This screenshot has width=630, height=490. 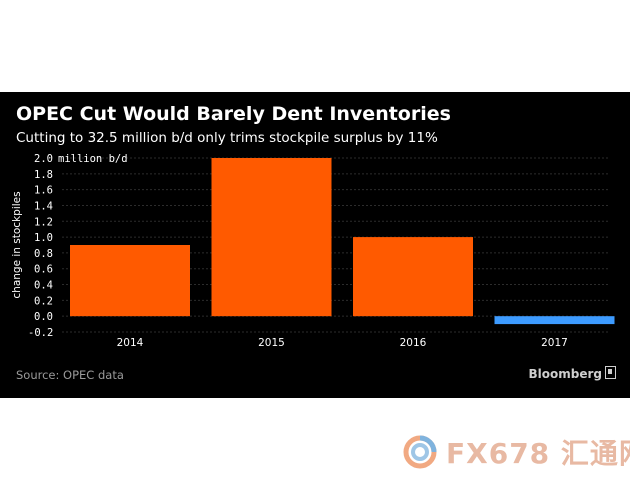 I want to click on bar-2015, so click(x=271, y=237).